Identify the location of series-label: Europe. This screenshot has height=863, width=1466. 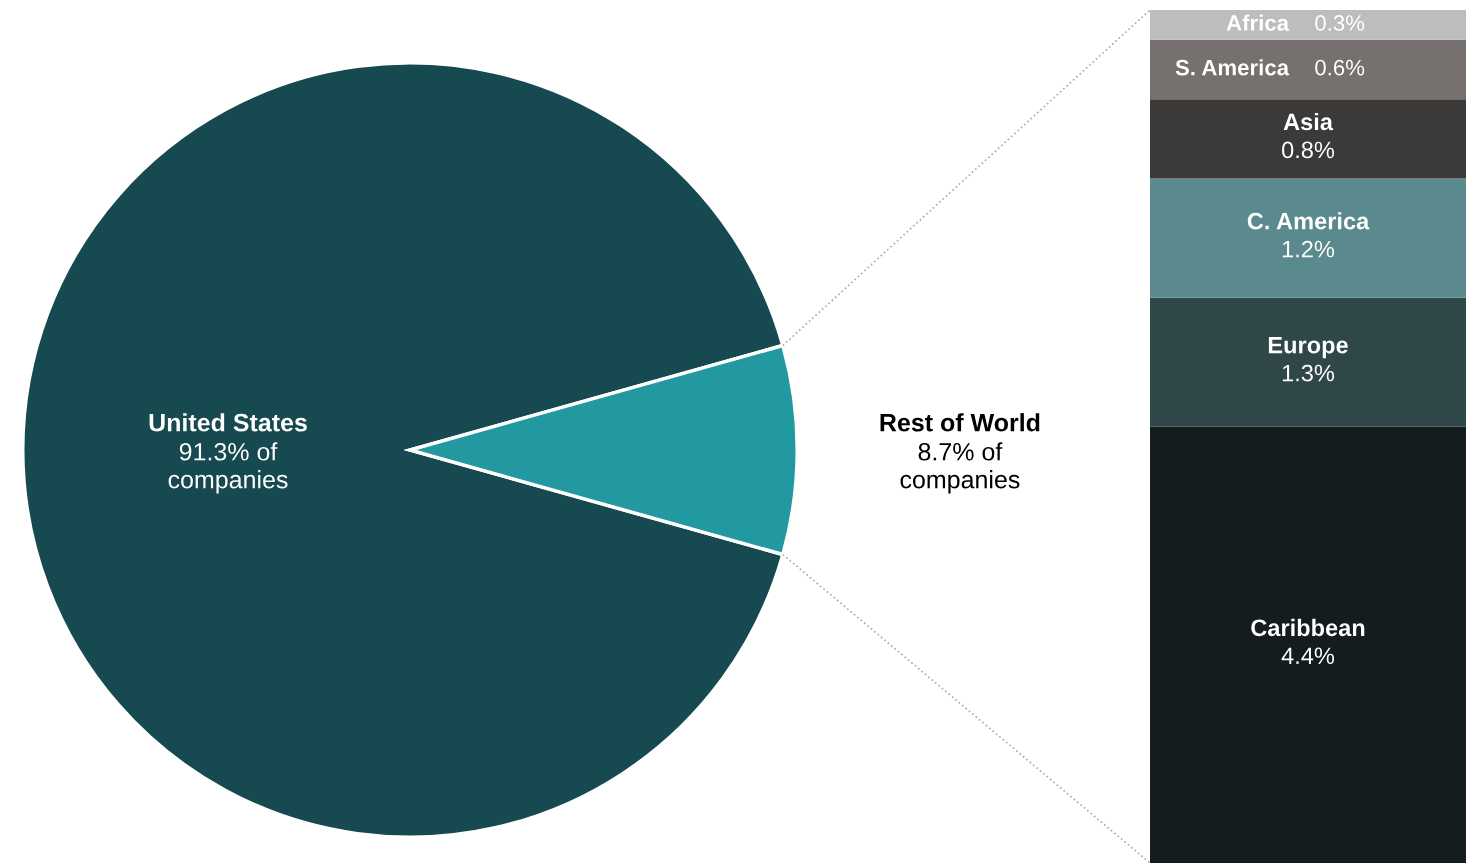
(1308, 348).